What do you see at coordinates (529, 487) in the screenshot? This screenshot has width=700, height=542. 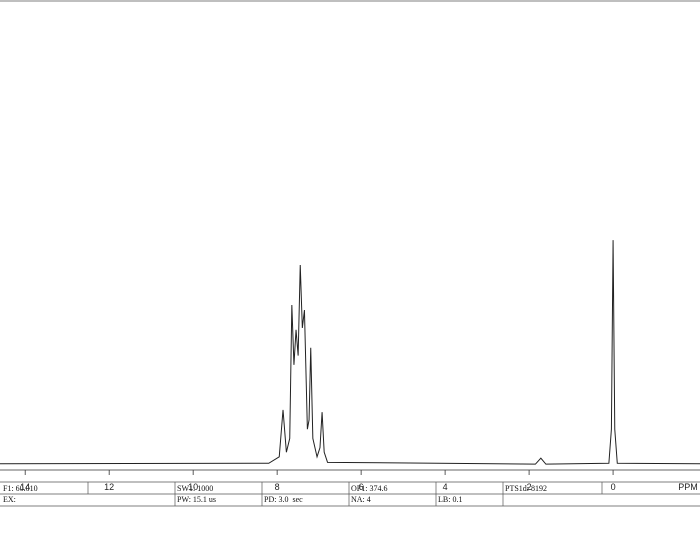 I see `x-tick-label: 2` at bounding box center [529, 487].